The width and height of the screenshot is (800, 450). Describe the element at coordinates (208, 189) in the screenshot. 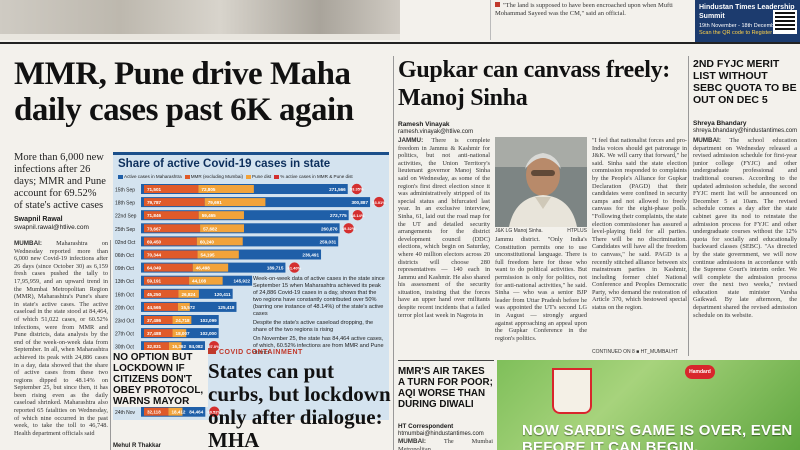

I see `value-label-pune: 72,805` at that location.